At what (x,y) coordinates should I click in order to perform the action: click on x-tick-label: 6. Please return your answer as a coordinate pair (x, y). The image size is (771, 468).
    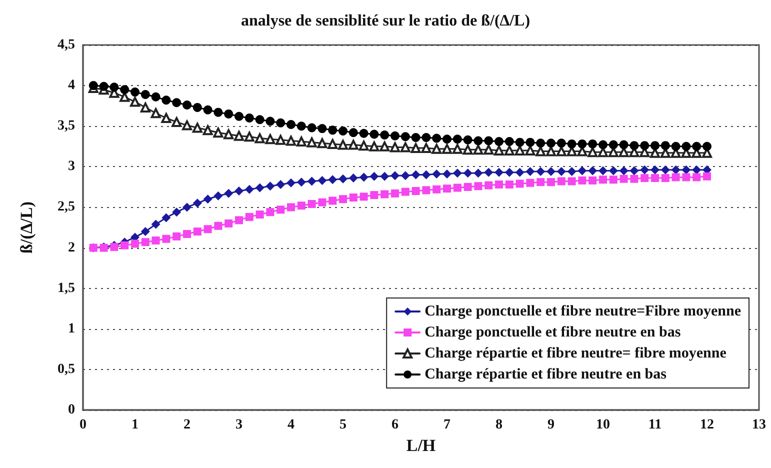
    Looking at the image, I should click on (395, 425).